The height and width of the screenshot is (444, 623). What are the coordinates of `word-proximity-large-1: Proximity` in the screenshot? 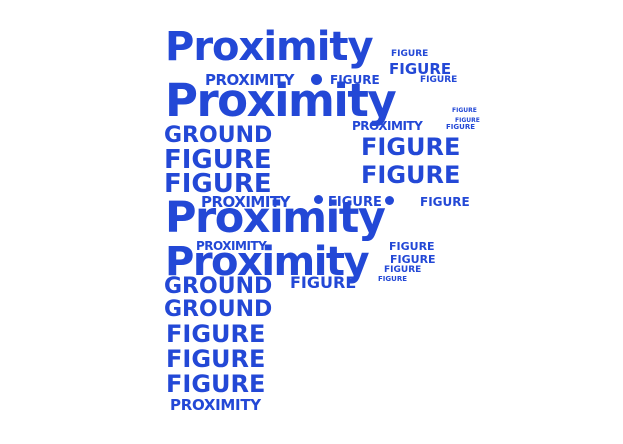 It's located at (269, 47).